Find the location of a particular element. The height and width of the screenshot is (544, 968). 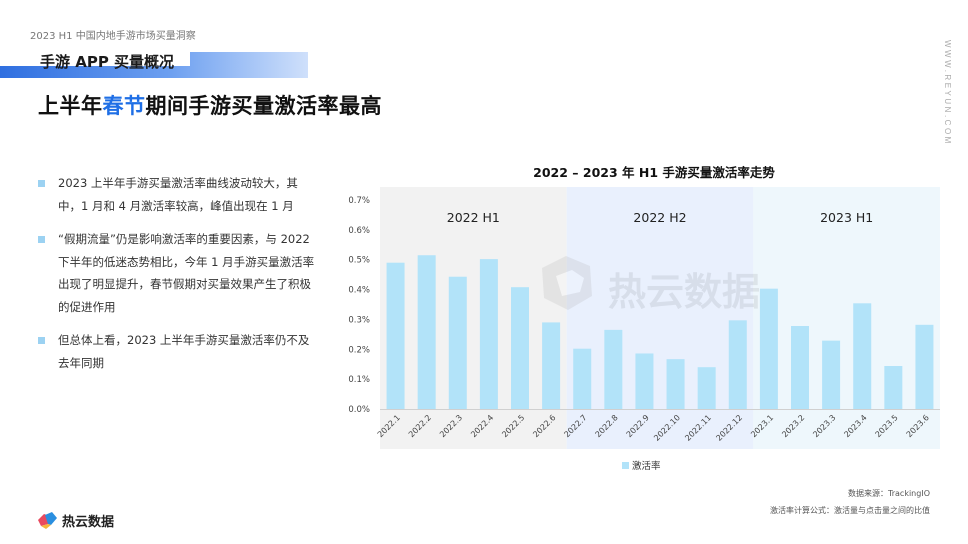

y-tick-label: 0.3% is located at coordinates (359, 320).